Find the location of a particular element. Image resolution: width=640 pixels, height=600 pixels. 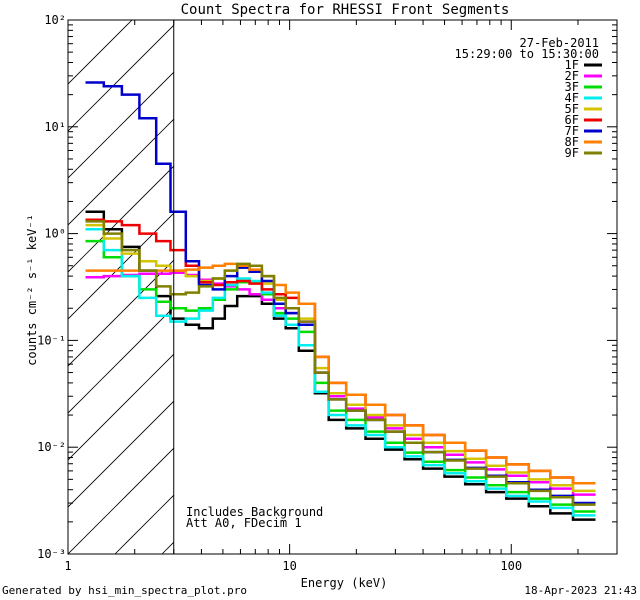

legend-label: 2F is located at coordinates (572, 76).